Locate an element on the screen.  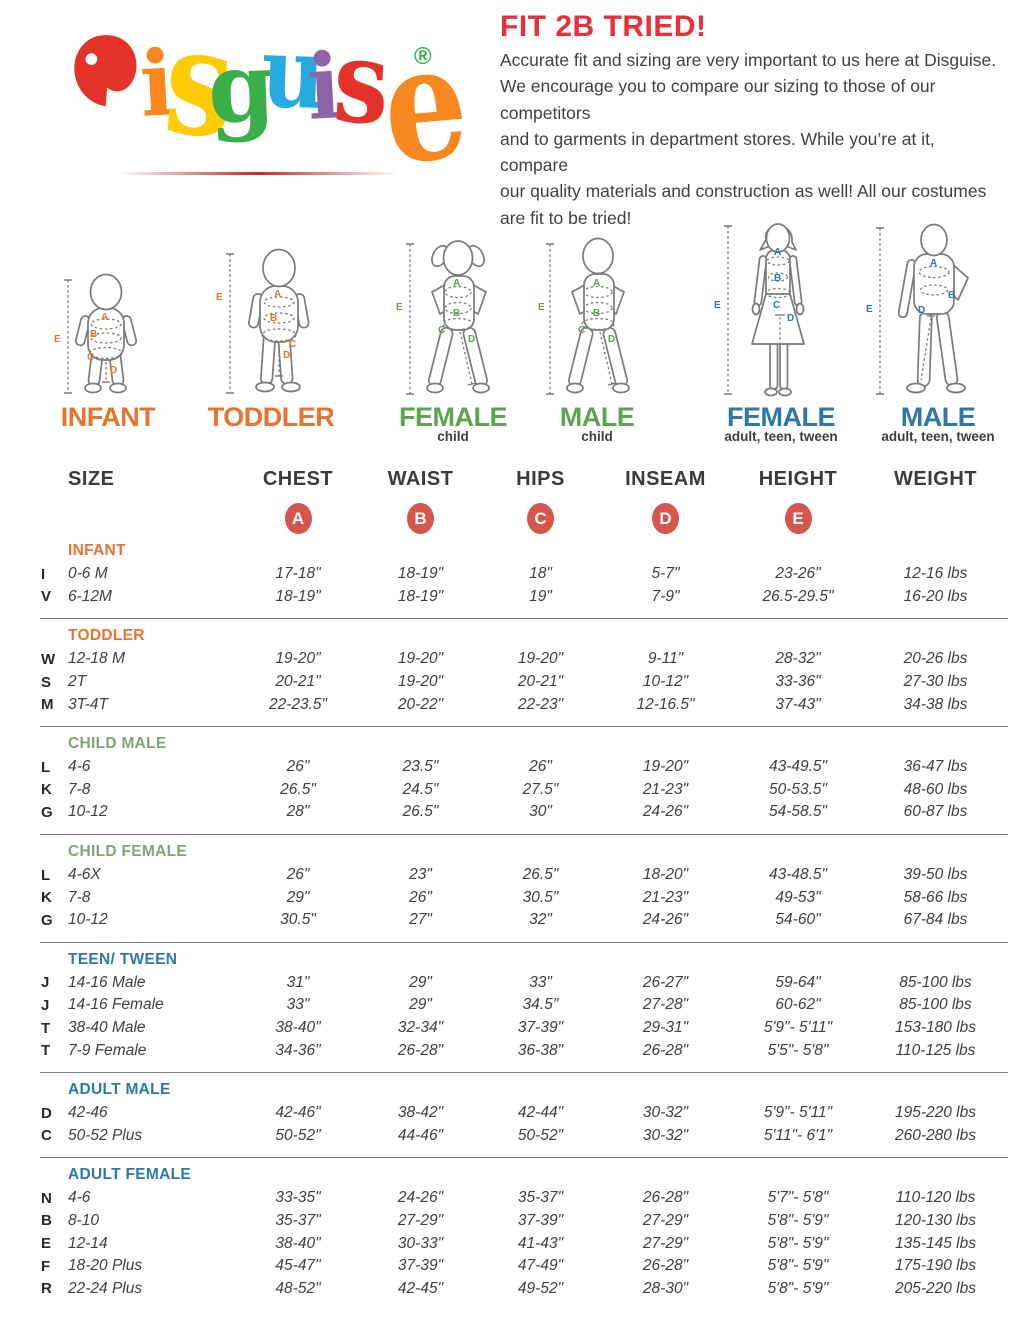
column-header-height: HEIGHT is located at coordinates (798, 479).